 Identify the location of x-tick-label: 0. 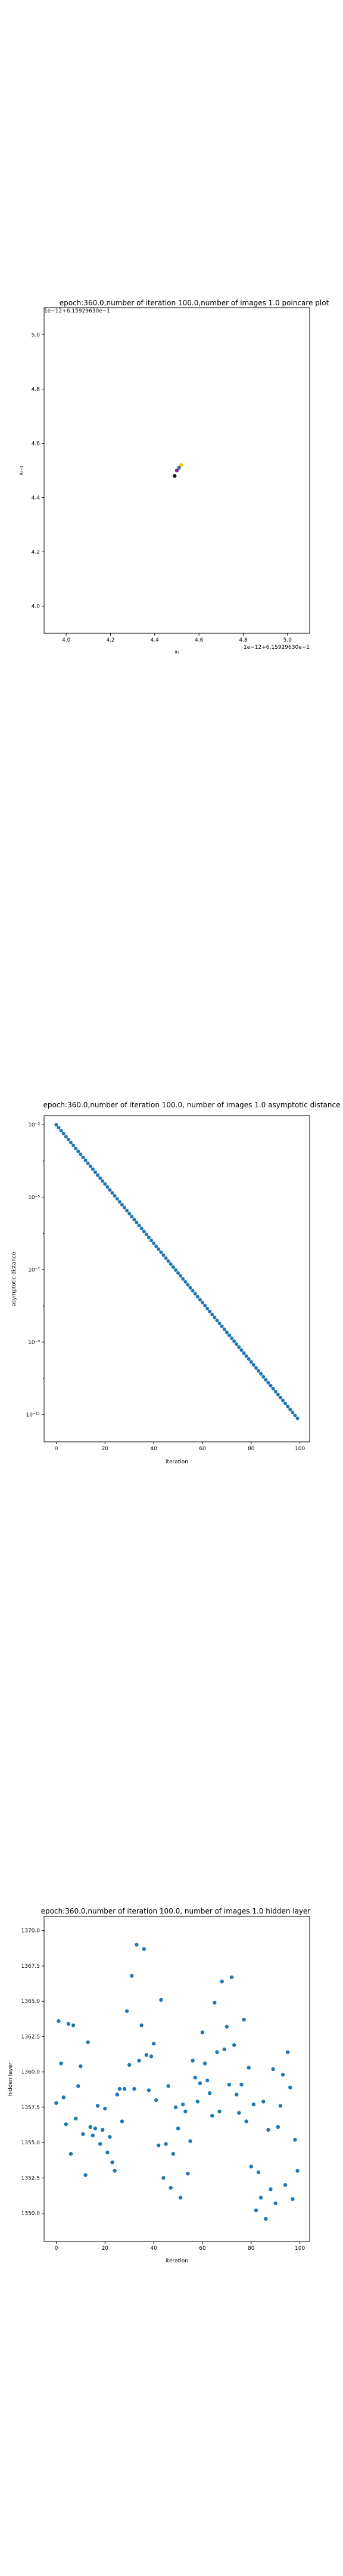
(57, 2249).